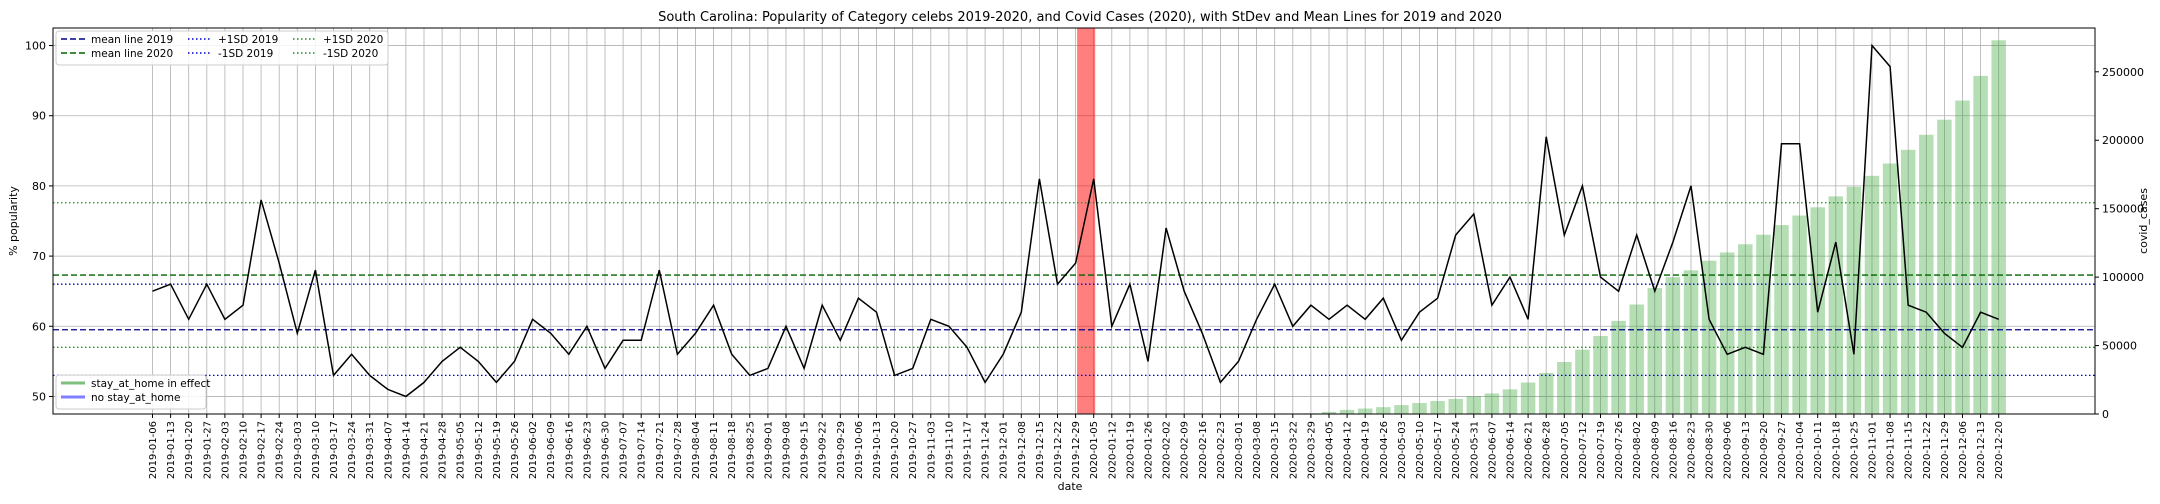 The width and height of the screenshot is (2160, 504). I want to click on x-tick-label: 2020-04-19, so click(1366, 450).